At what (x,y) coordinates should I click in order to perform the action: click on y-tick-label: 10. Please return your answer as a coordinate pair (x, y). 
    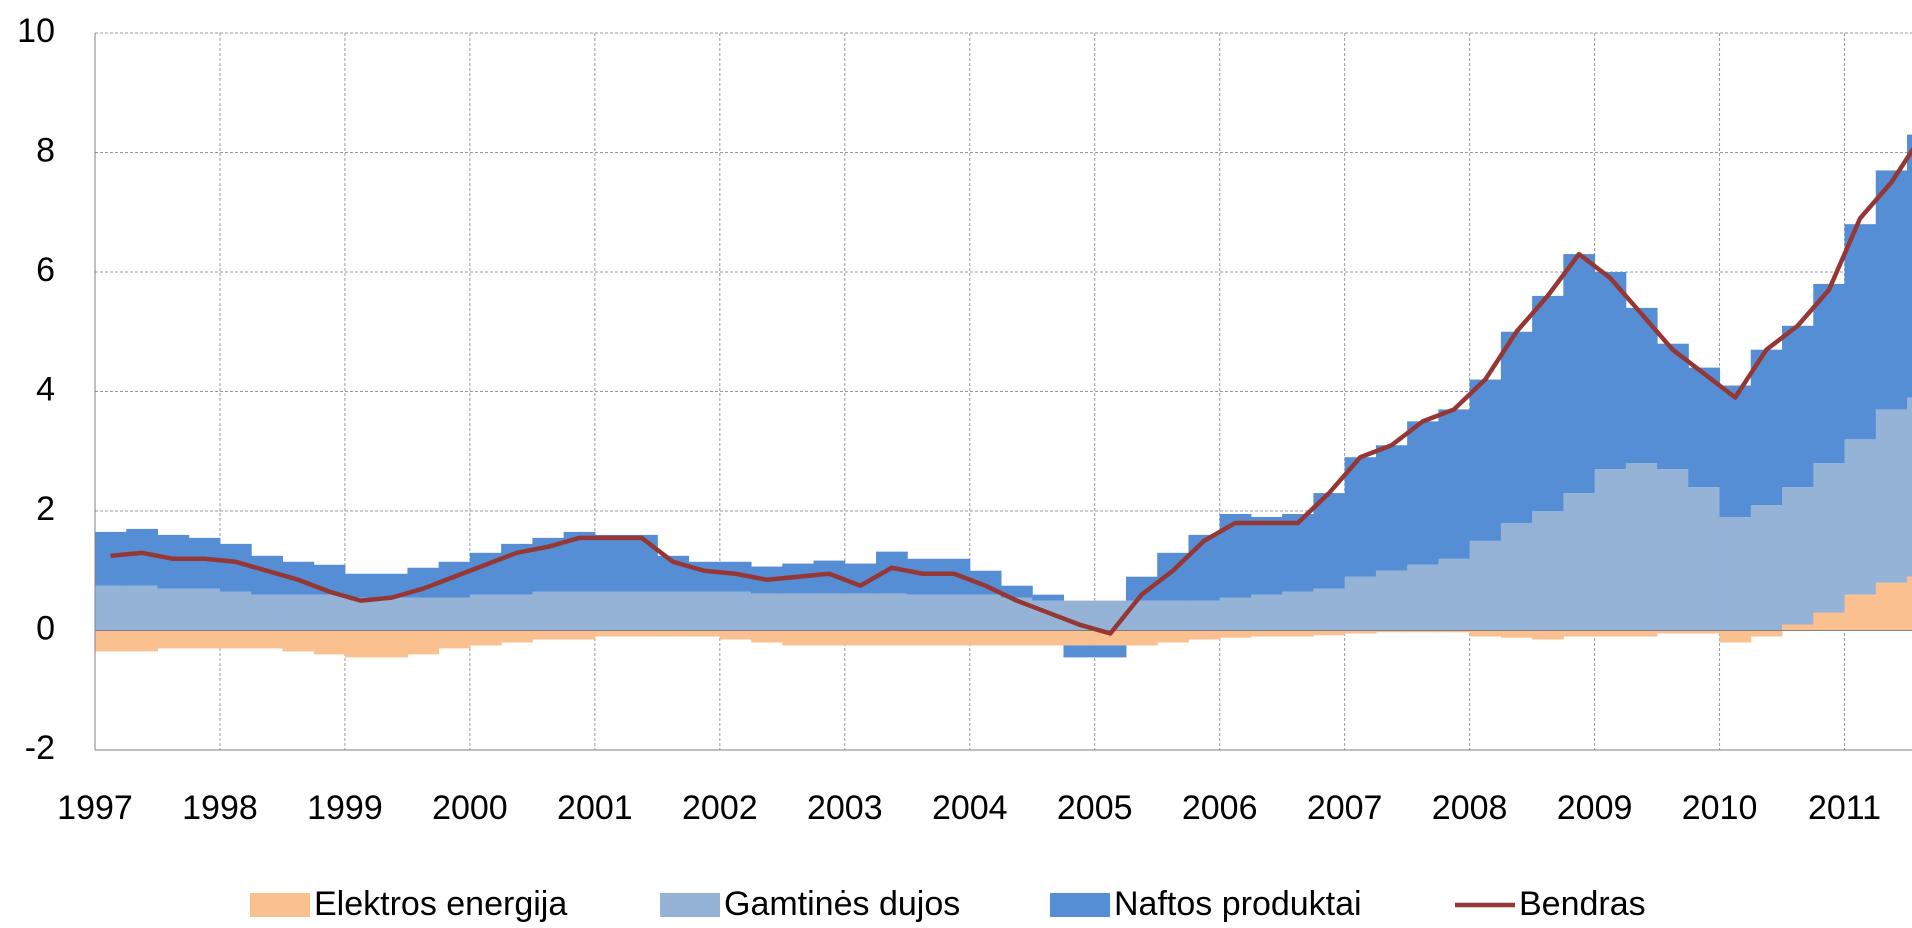
    Looking at the image, I should click on (36, 31).